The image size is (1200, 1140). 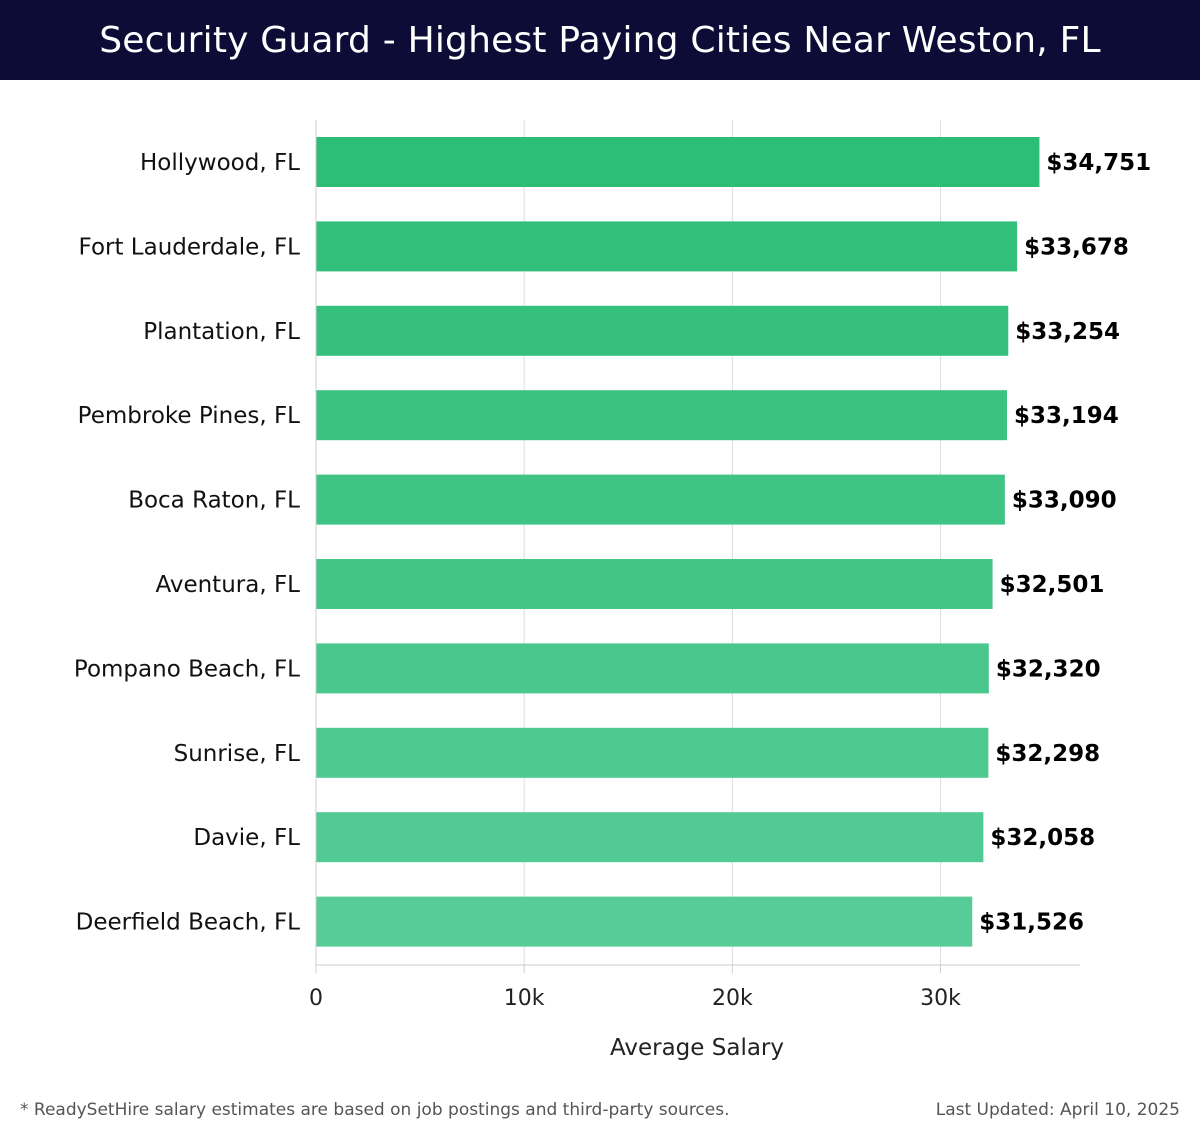 What do you see at coordinates (246, 838) in the screenshot?
I see `category-label: Davie, FL` at bounding box center [246, 838].